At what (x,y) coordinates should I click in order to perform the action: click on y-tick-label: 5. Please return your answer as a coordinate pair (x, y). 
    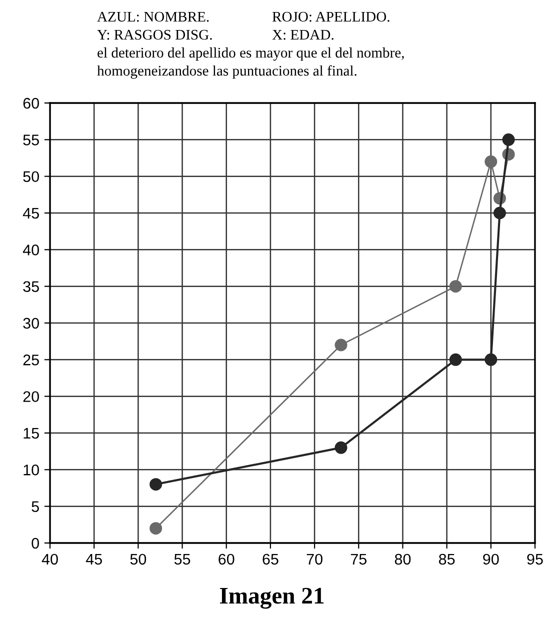
    Looking at the image, I should click on (35, 506).